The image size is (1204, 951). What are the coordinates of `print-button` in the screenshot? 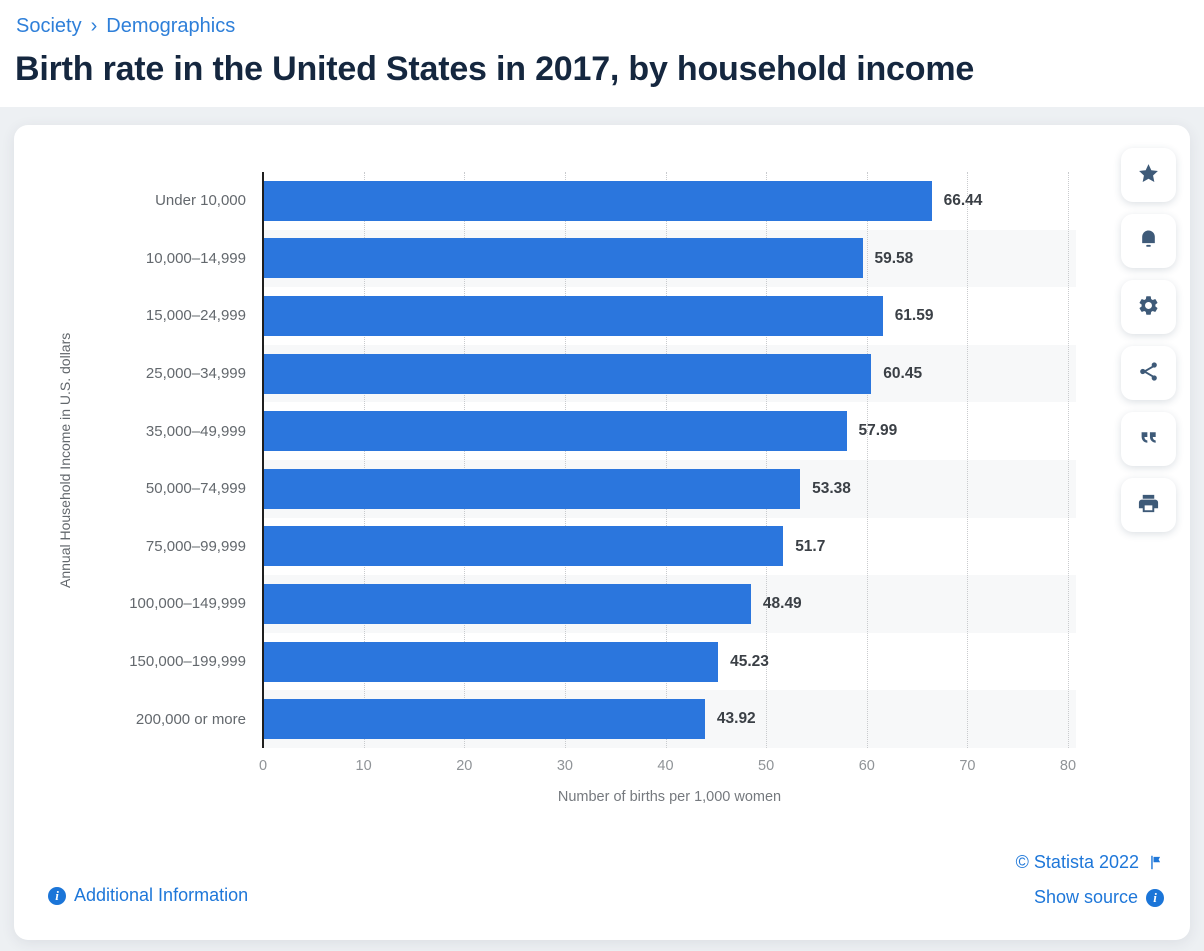 It's located at (1148, 505).